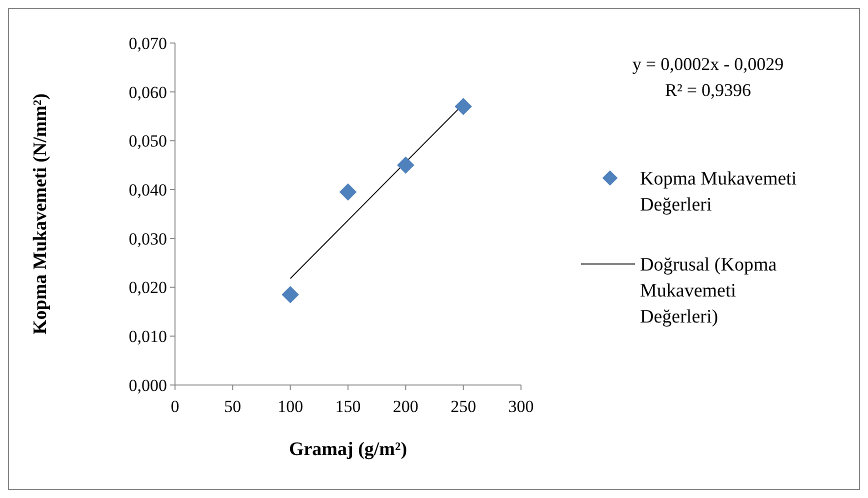 This screenshot has height=498, width=868. What do you see at coordinates (147, 43) in the screenshot?
I see `y-tick-label: 0,070` at bounding box center [147, 43].